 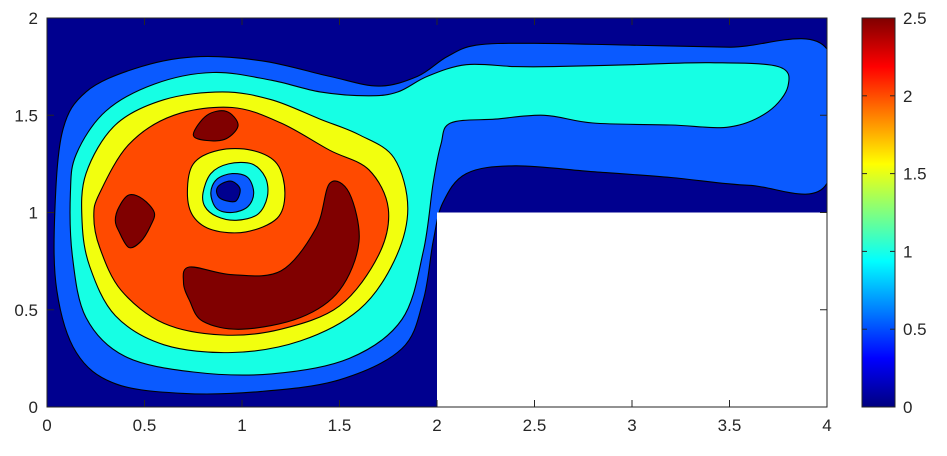 I want to click on y-tick-label: 1, so click(x=33, y=213).